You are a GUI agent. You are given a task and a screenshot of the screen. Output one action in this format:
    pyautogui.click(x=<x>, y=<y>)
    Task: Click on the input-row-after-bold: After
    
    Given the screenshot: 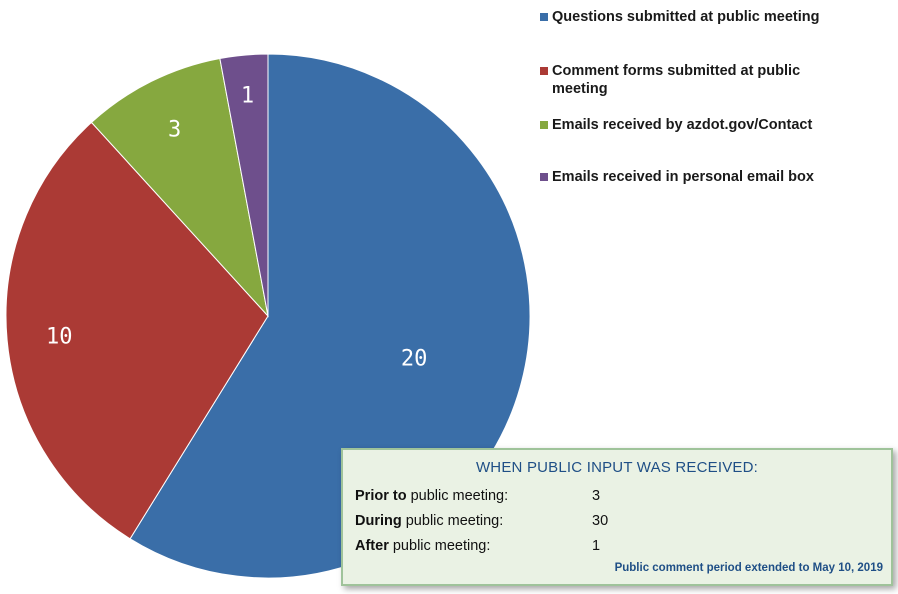 What is the action you would take?
    pyautogui.click(x=372, y=546)
    